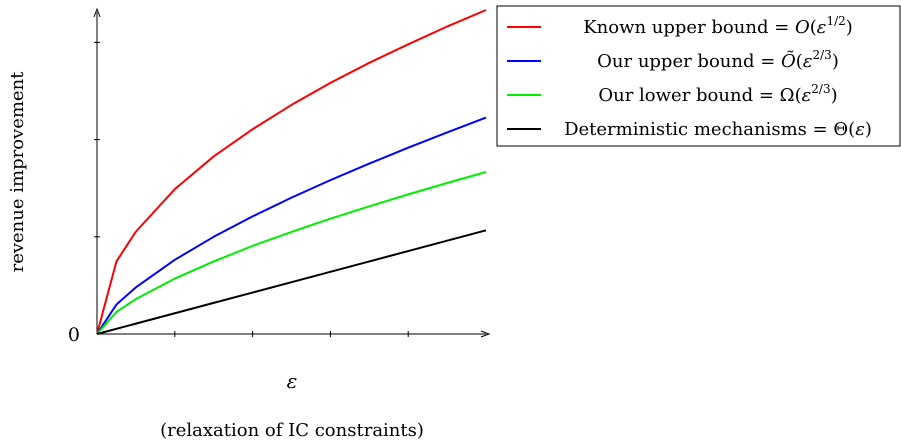  What do you see at coordinates (292, 381) in the screenshot?
I see `x-axis-label: ε` at bounding box center [292, 381].